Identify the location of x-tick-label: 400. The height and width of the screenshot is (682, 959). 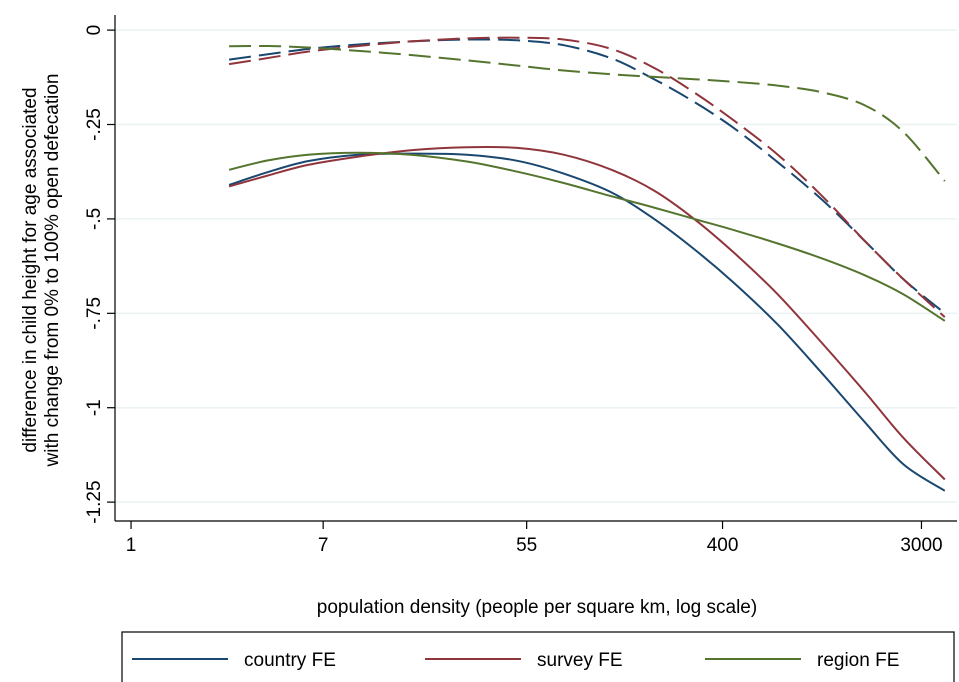
(723, 545).